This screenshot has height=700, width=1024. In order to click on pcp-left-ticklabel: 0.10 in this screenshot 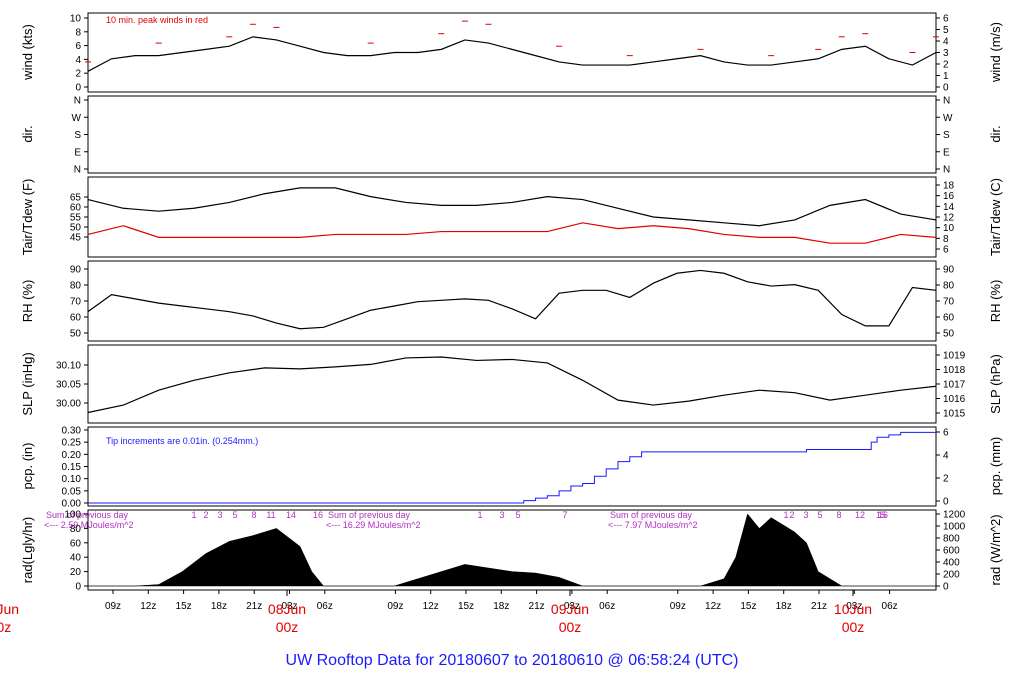, I will do `click(72, 479)`.